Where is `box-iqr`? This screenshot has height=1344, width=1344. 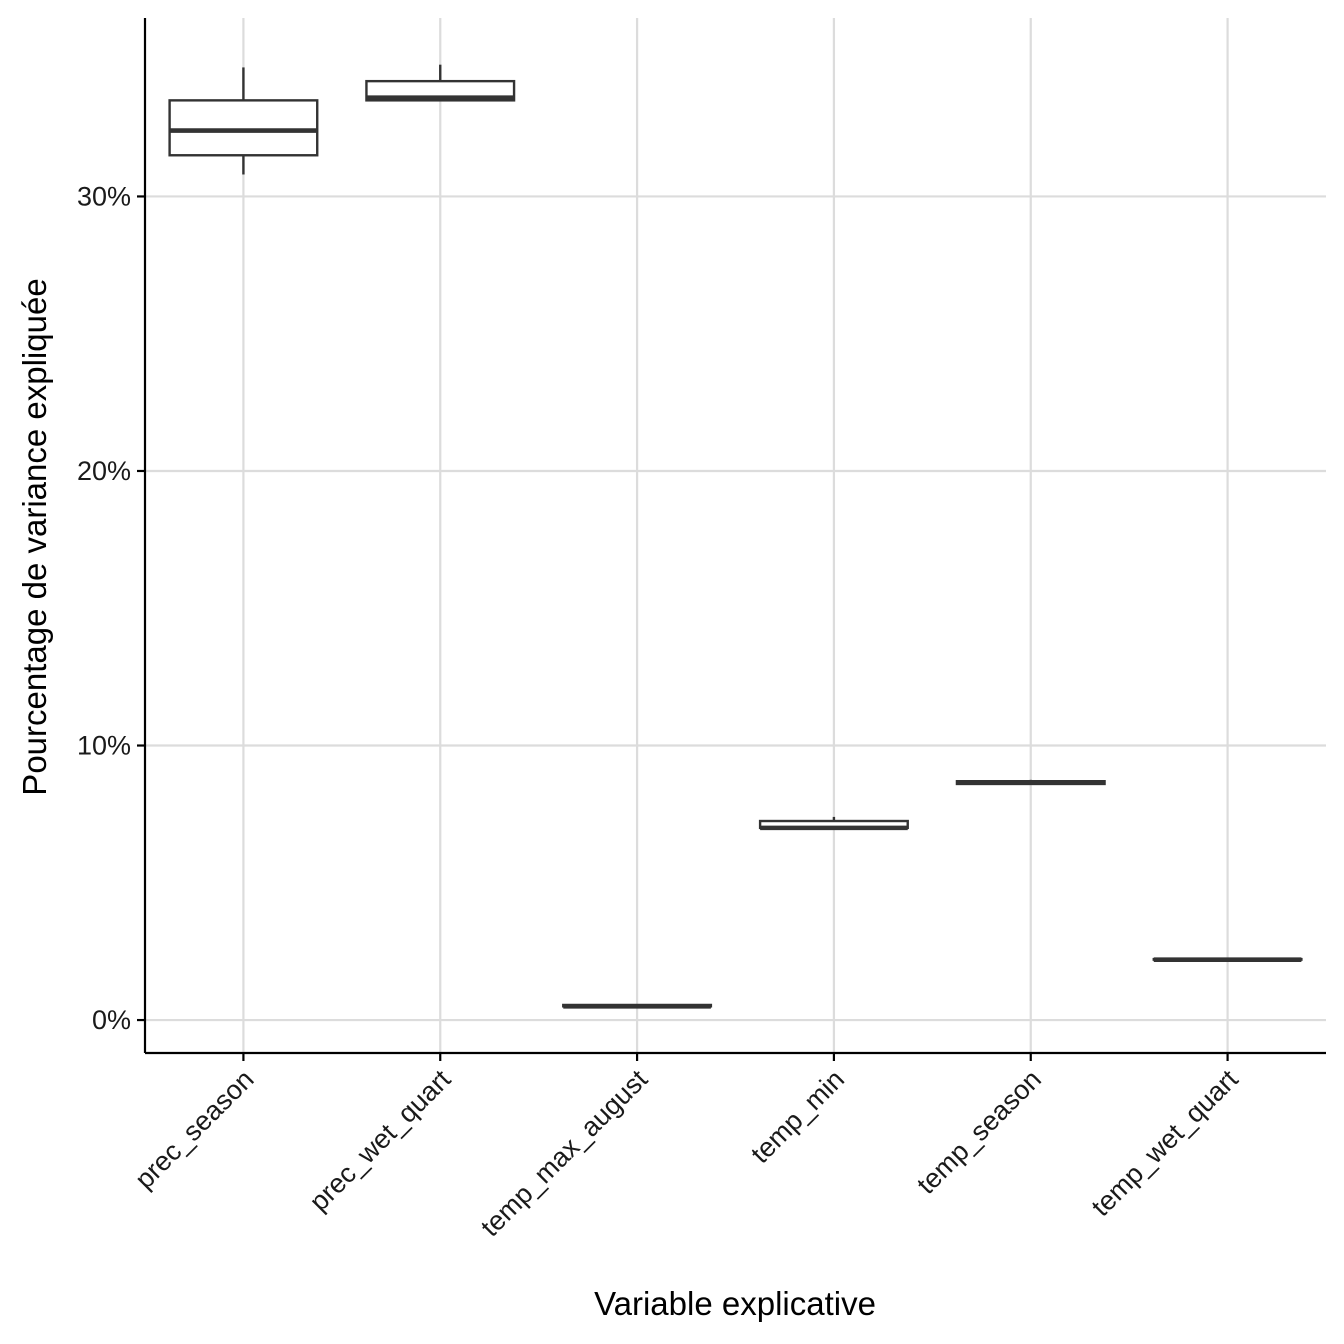 box-iqr is located at coordinates (243, 128).